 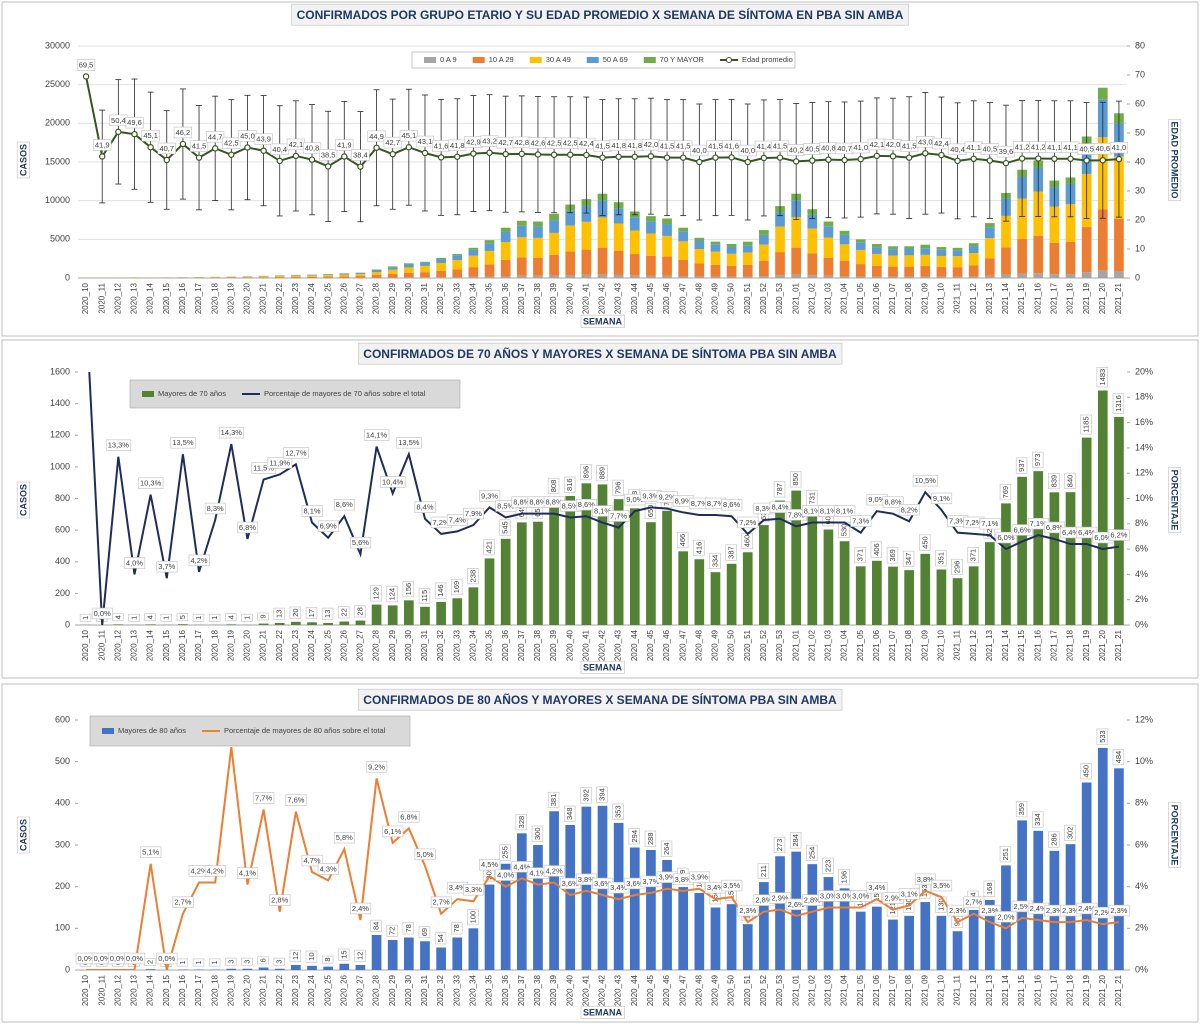 What do you see at coordinates (1140, 161) in the screenshot?
I see `tick-label: 40` at bounding box center [1140, 161].